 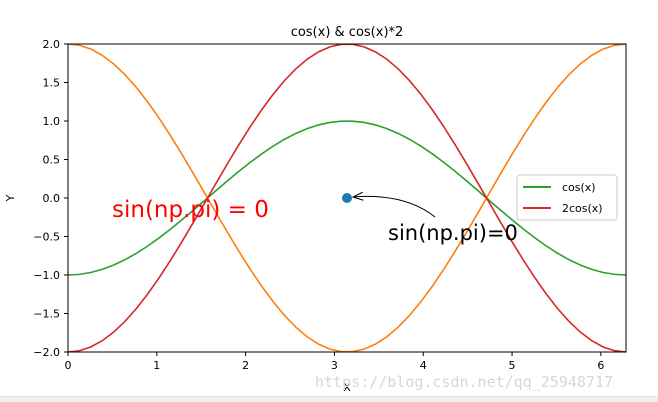 What do you see at coordinates (453, 233) in the screenshot?
I see `annotation-sin-pi-black: sin(np.pi)=0` at bounding box center [453, 233].